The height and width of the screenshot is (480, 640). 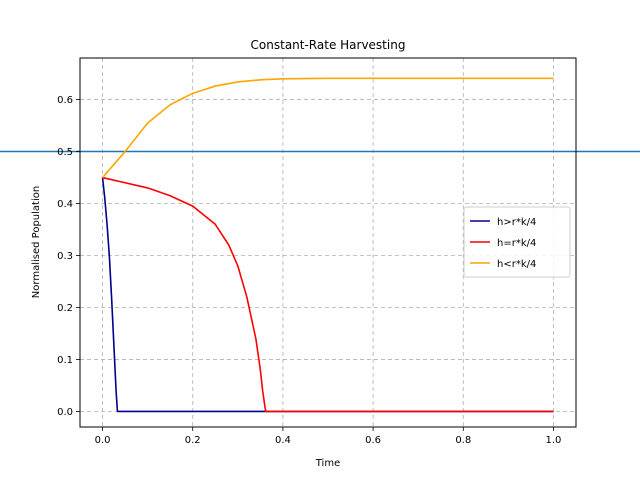 I want to click on y-tick-label: 0.5, so click(x=65, y=152).